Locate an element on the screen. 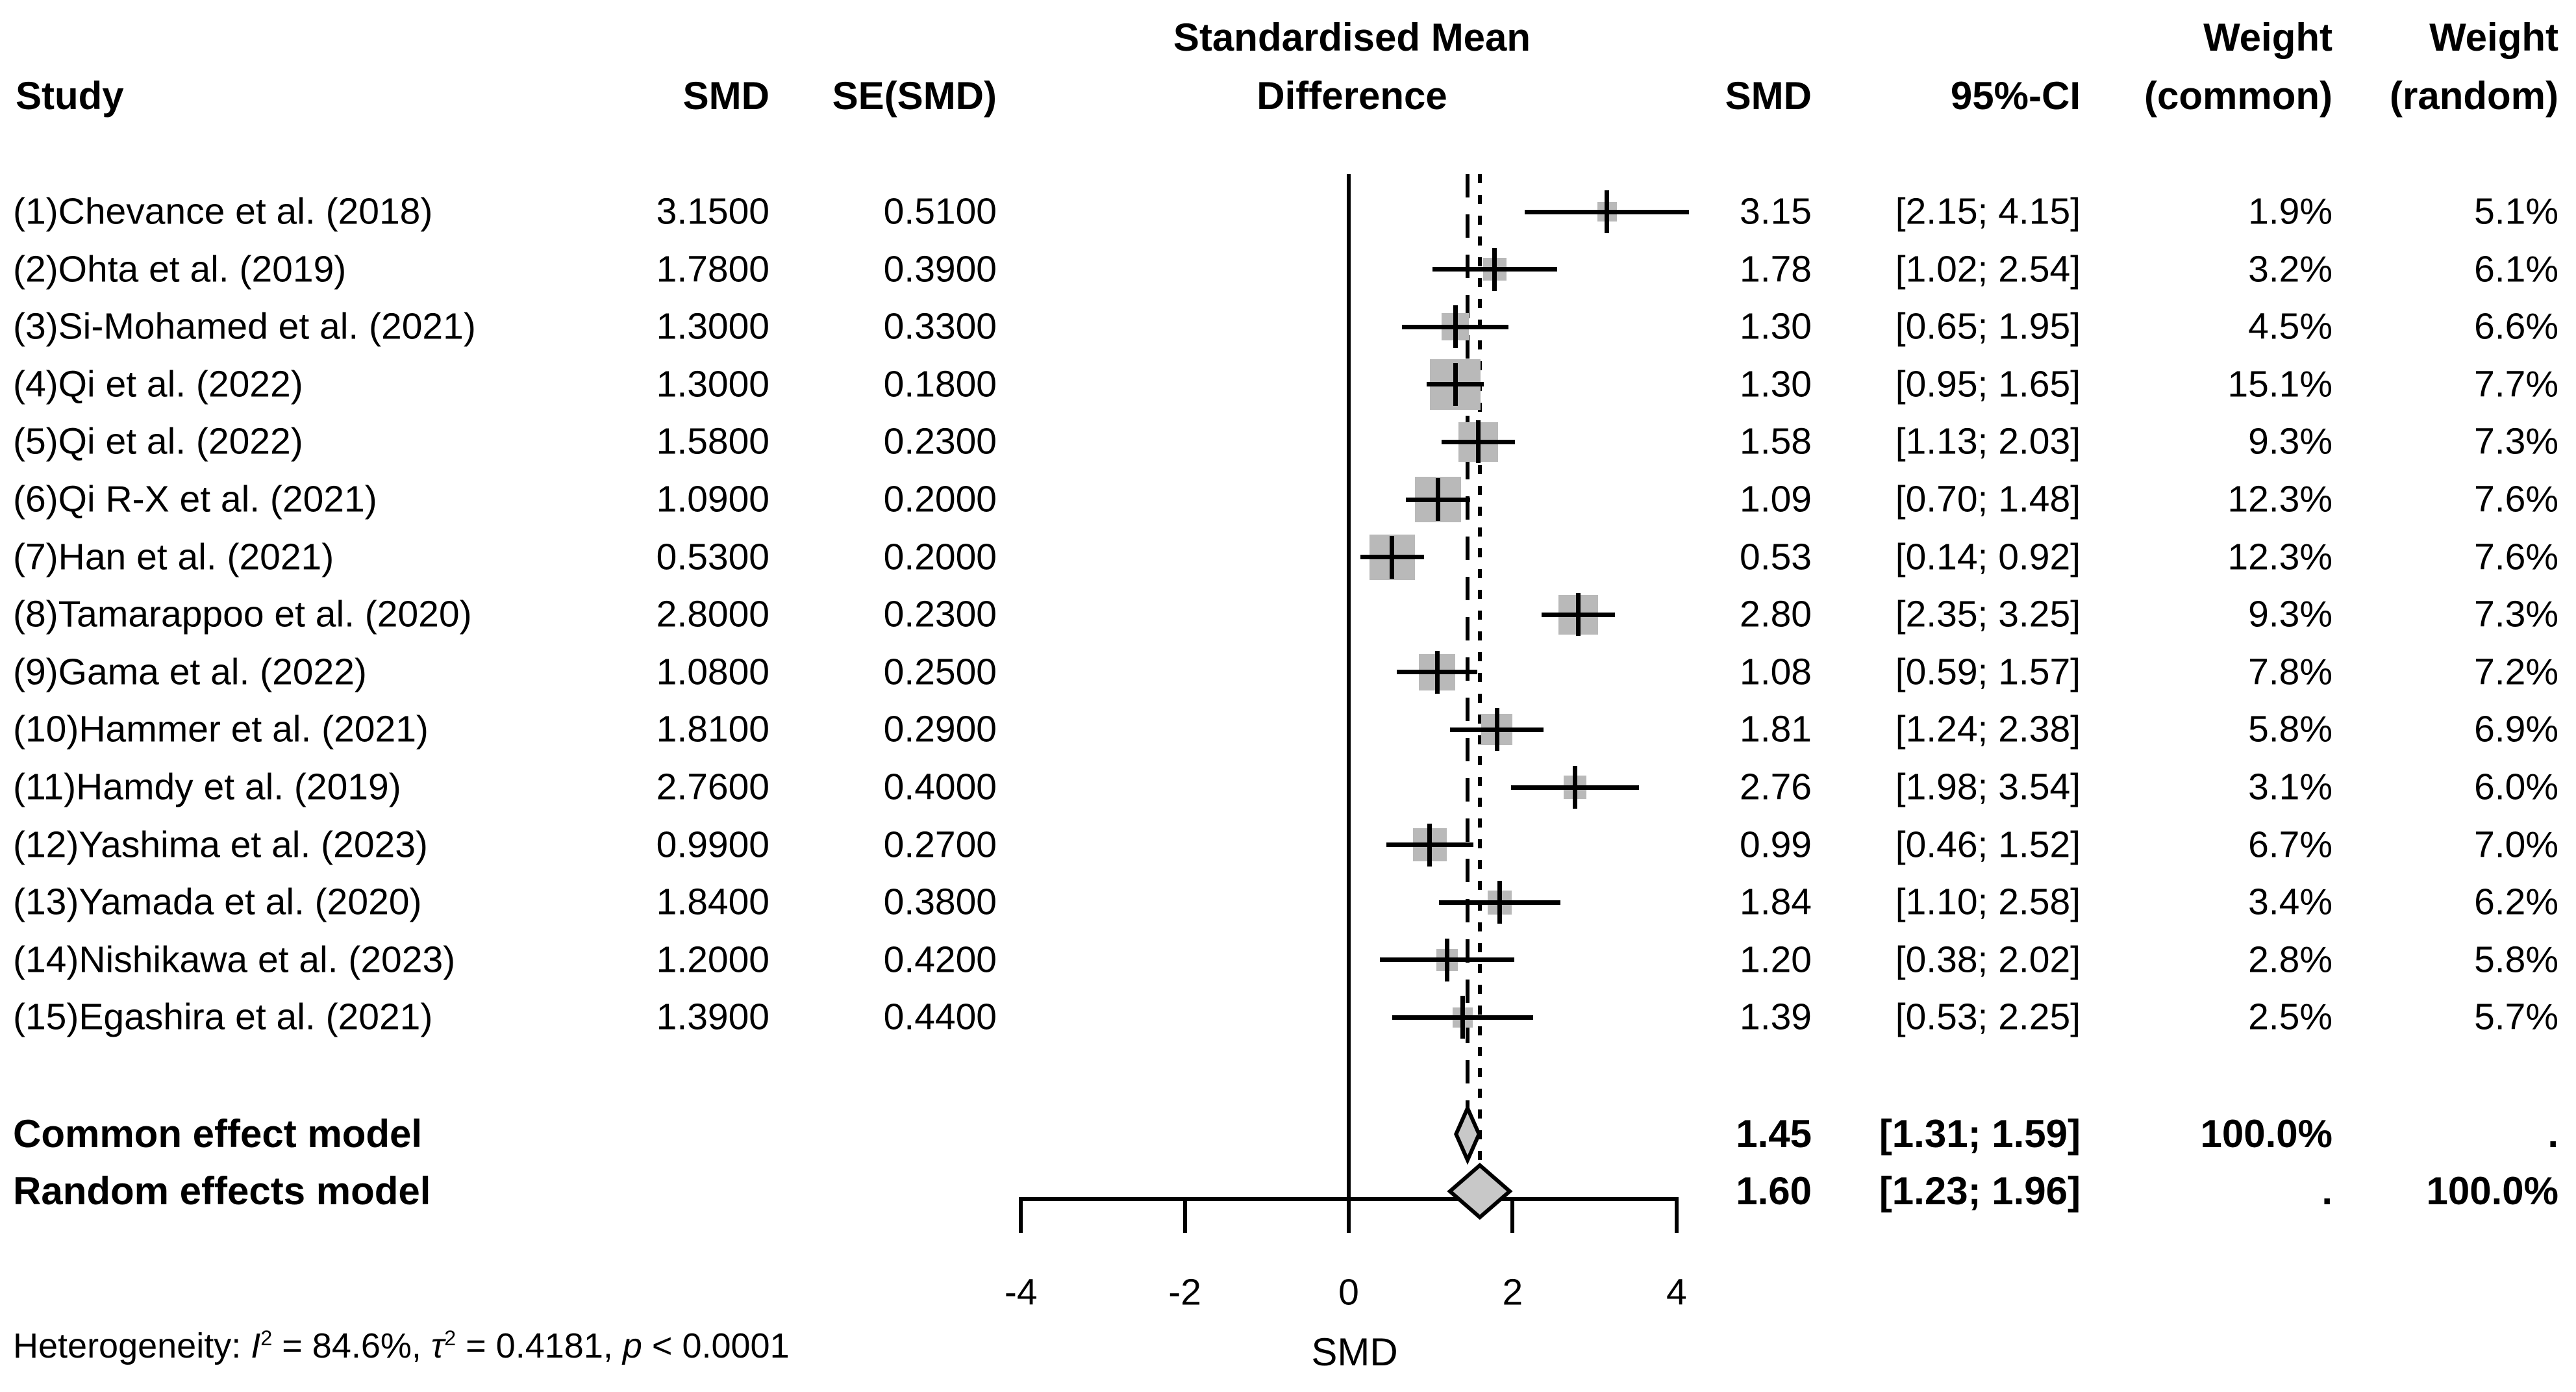 The height and width of the screenshot is (1392, 2576). study-weight-random: 7.6% is located at coordinates (2516, 499).